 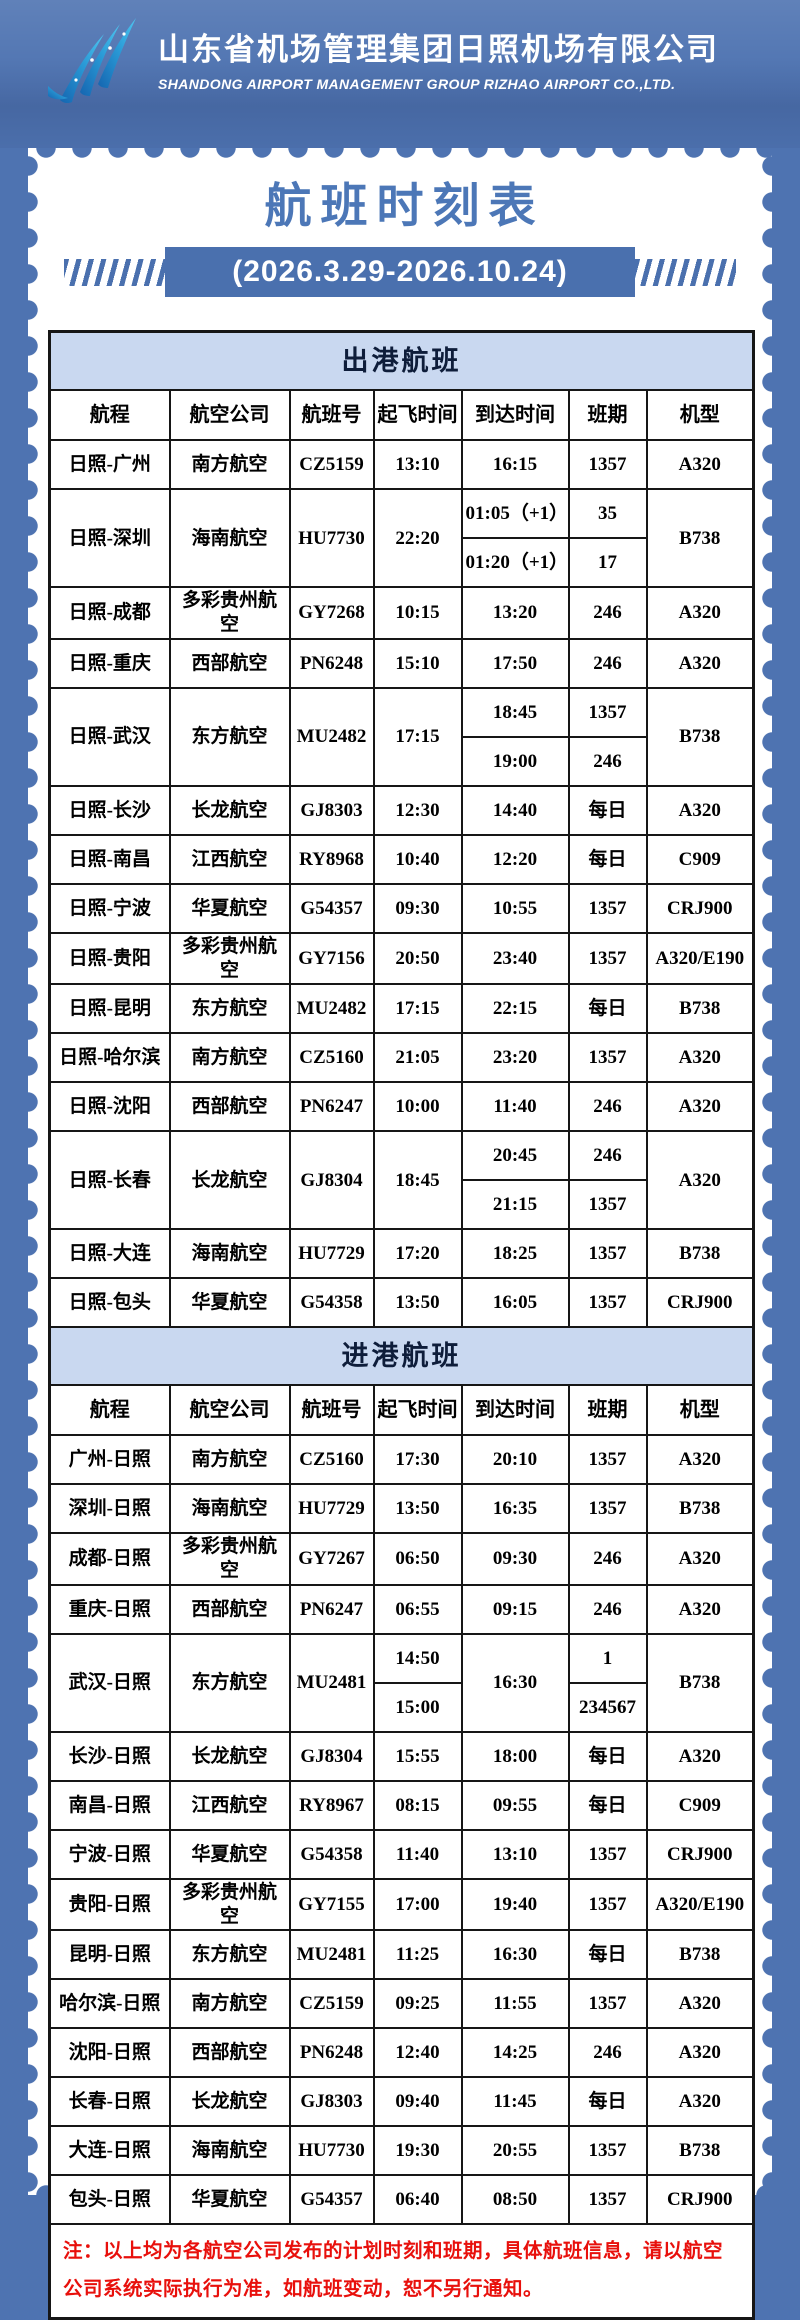 What do you see at coordinates (515, 1854) in the screenshot?
I see `cell-arrival-time: 13:10` at bounding box center [515, 1854].